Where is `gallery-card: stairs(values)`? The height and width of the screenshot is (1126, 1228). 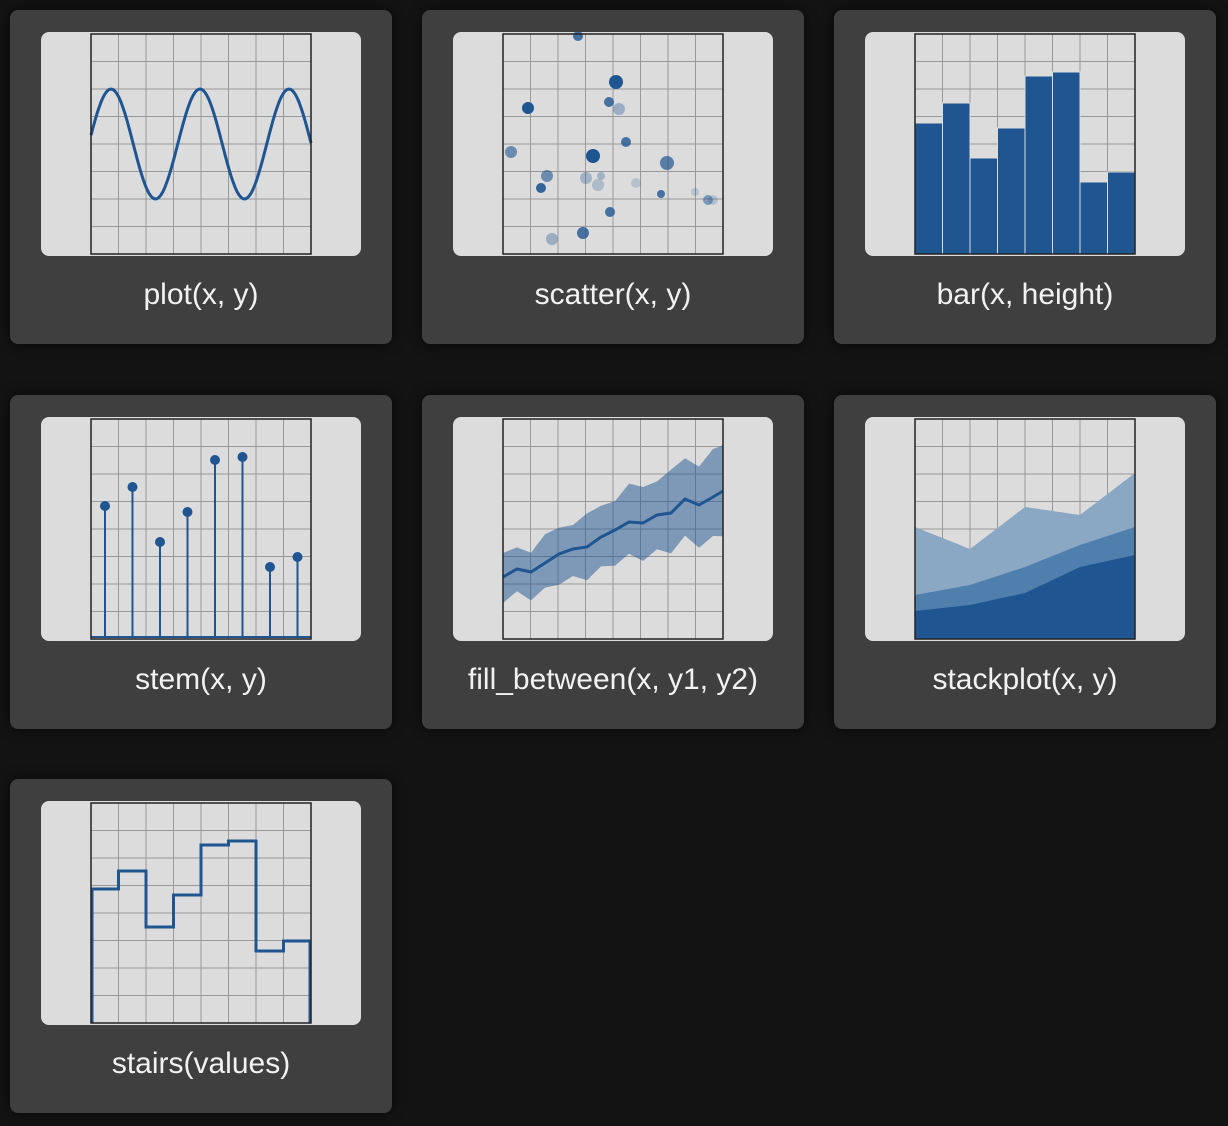
gallery-card: stairs(values) is located at coordinates (201, 946).